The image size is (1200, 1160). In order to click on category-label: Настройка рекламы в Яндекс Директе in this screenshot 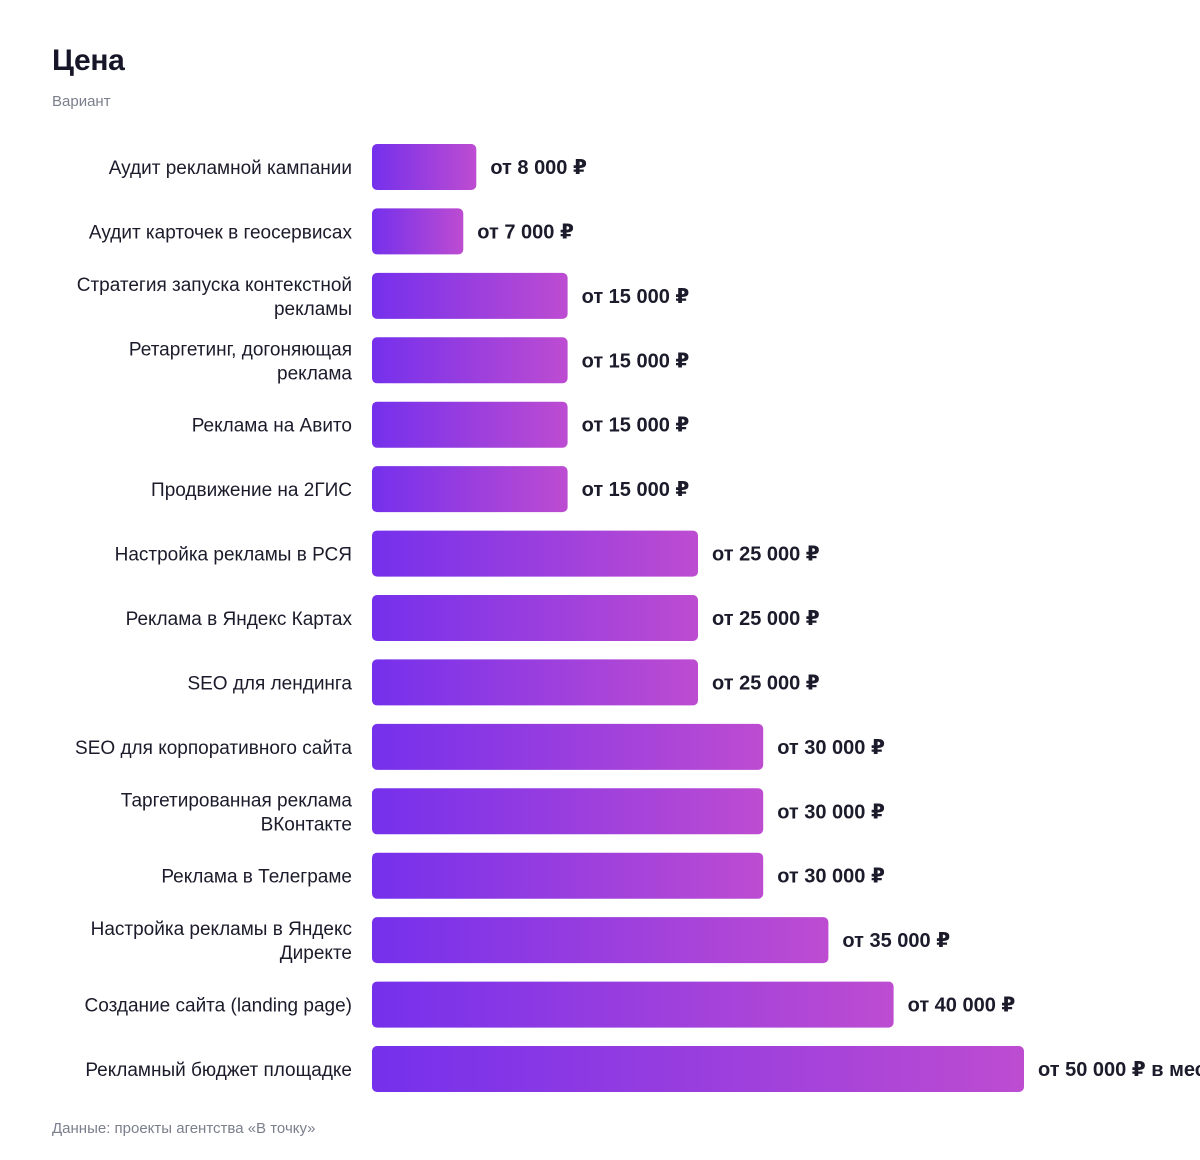, I will do `click(221, 941)`.